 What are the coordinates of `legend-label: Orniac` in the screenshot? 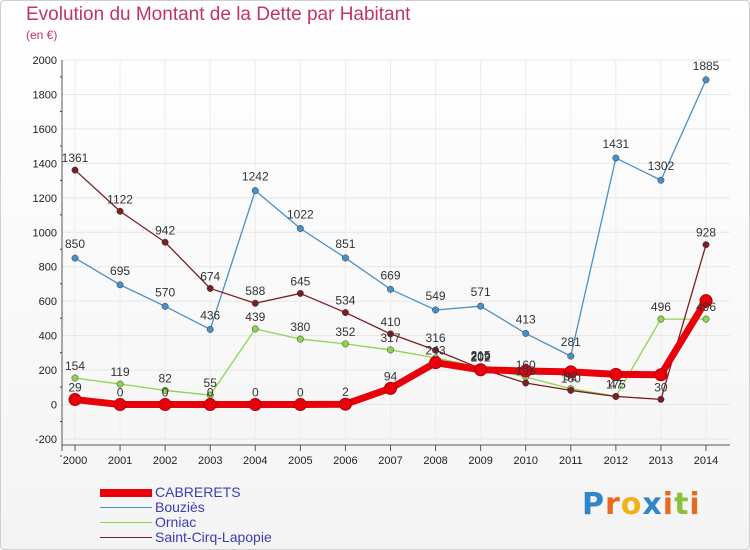 It's located at (176, 522).